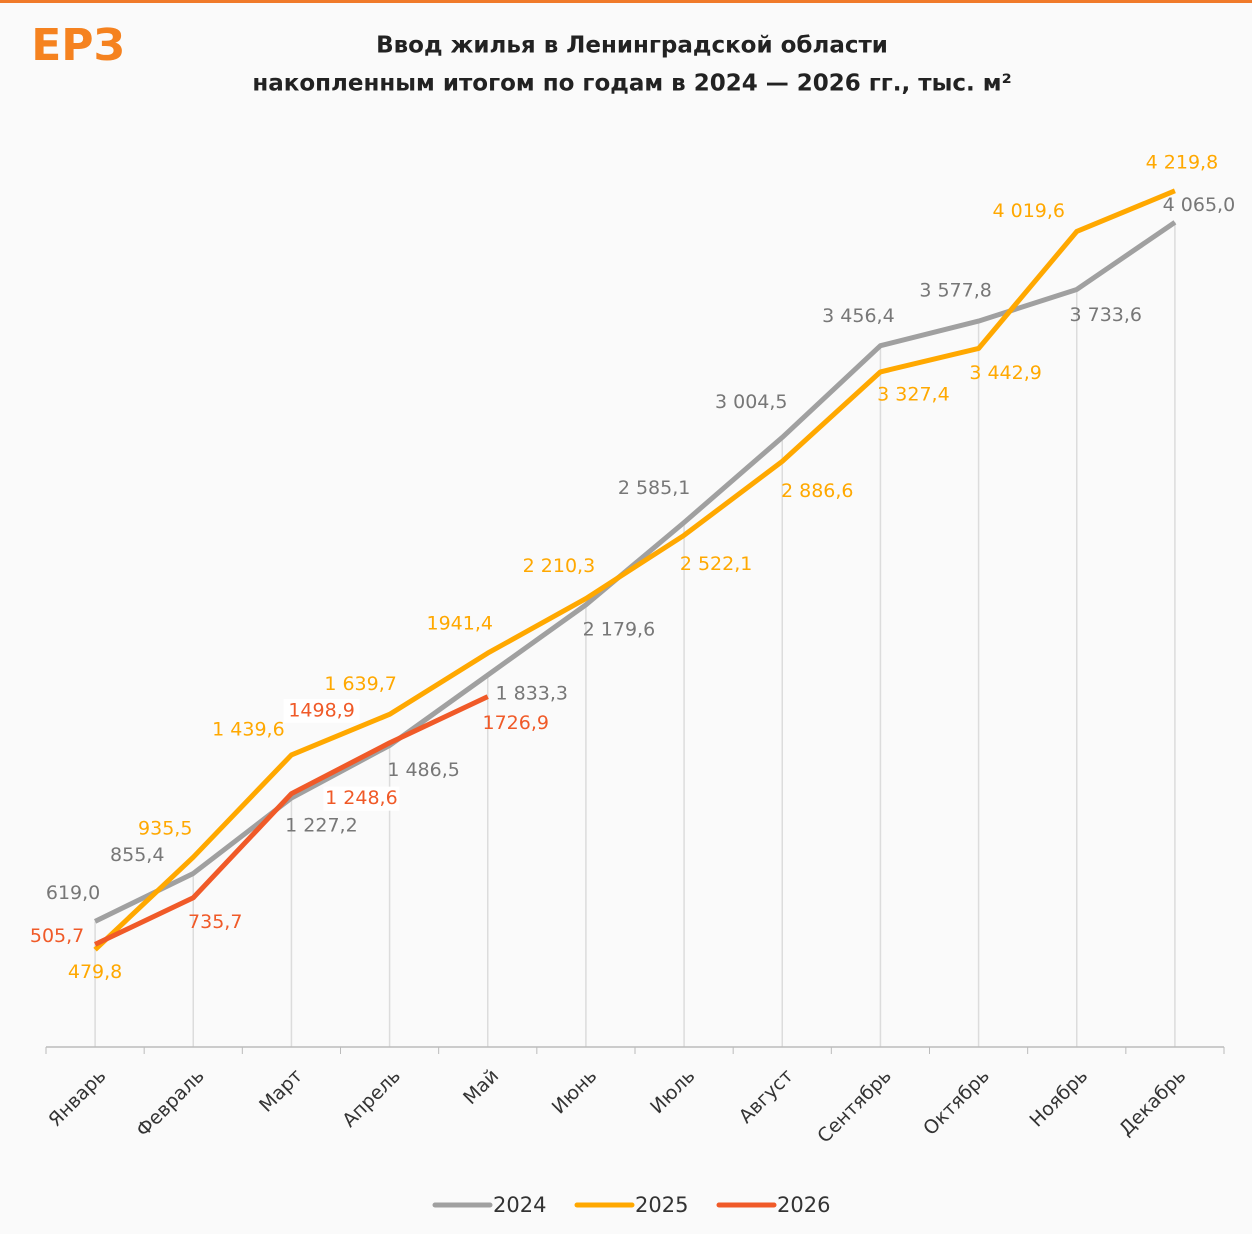 This screenshot has width=1252, height=1234. What do you see at coordinates (95, 972) in the screenshot?
I see `value-label: 479,8` at bounding box center [95, 972].